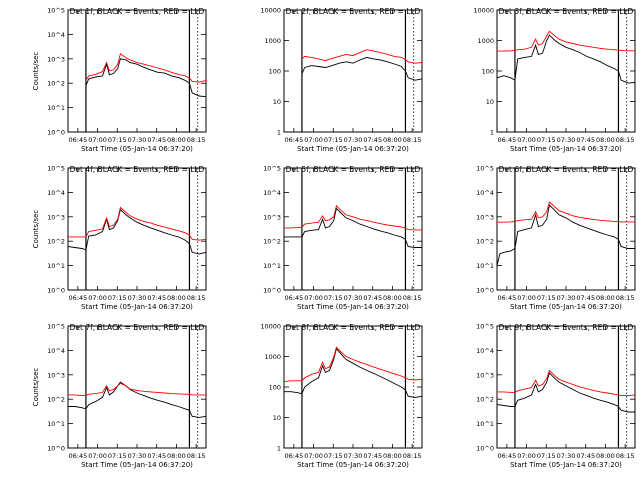 Image resolution: width=640 pixels, height=484 pixels. What do you see at coordinates (490, 102) in the screenshot?
I see `y-tick-label: 10` at bounding box center [490, 102].